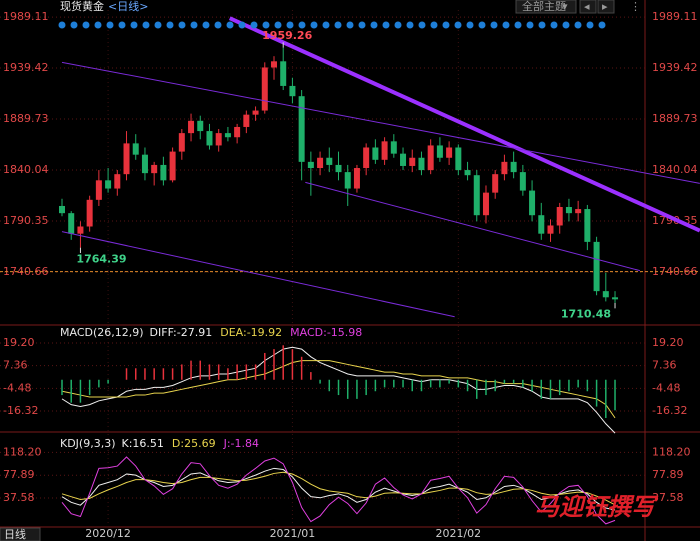 Image resolution: width=700 pixels, height=541 pixels. I want to click on x-tick-label: 2021/01, so click(293, 533).